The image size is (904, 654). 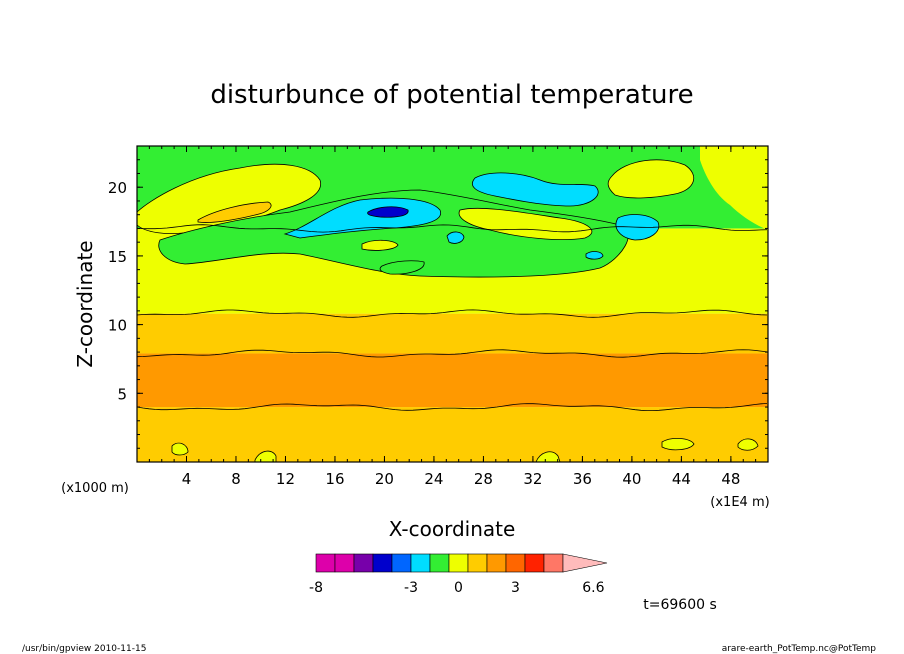 I want to click on blue-spot, so click(x=388, y=212).